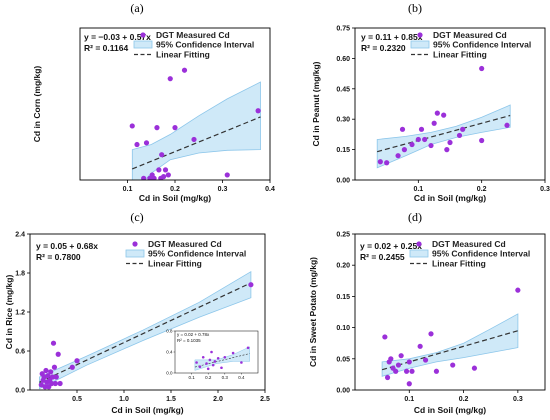 The width and height of the screenshot is (550, 420). Describe the element at coordinates (106, 48) in the screenshot. I see `r-squared: R² = 0.1164` at that location.